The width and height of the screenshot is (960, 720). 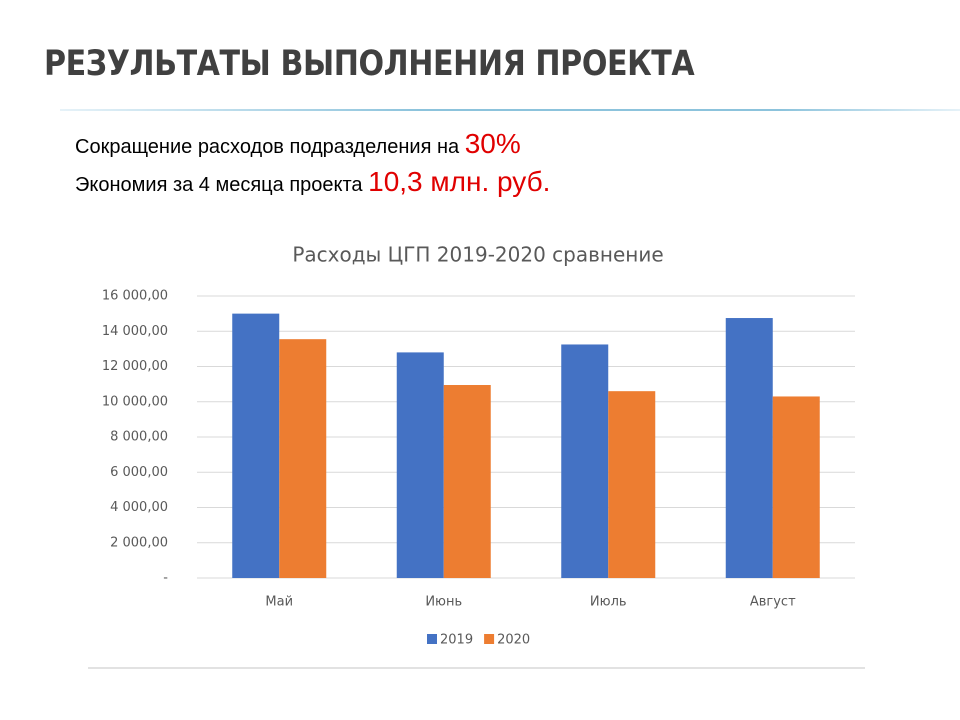 I want to click on legend-label: 2019, so click(x=456, y=640).